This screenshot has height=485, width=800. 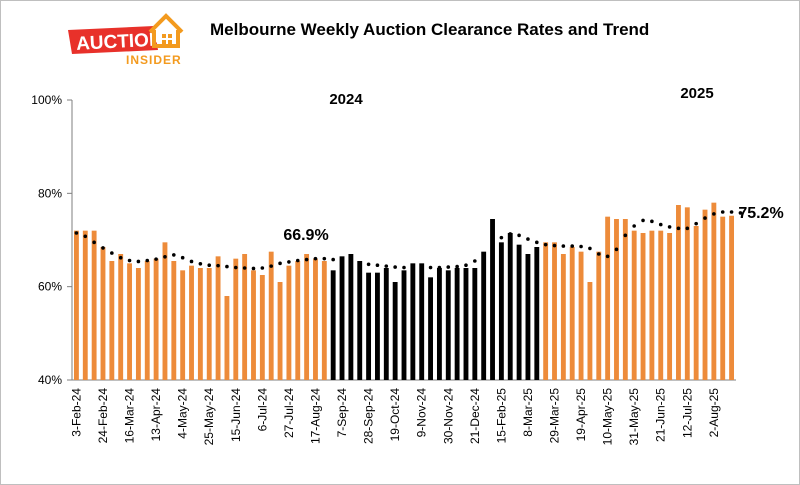 What do you see at coordinates (395, 415) in the screenshot?
I see `x-tick-label: 19-Oct-24` at bounding box center [395, 415].